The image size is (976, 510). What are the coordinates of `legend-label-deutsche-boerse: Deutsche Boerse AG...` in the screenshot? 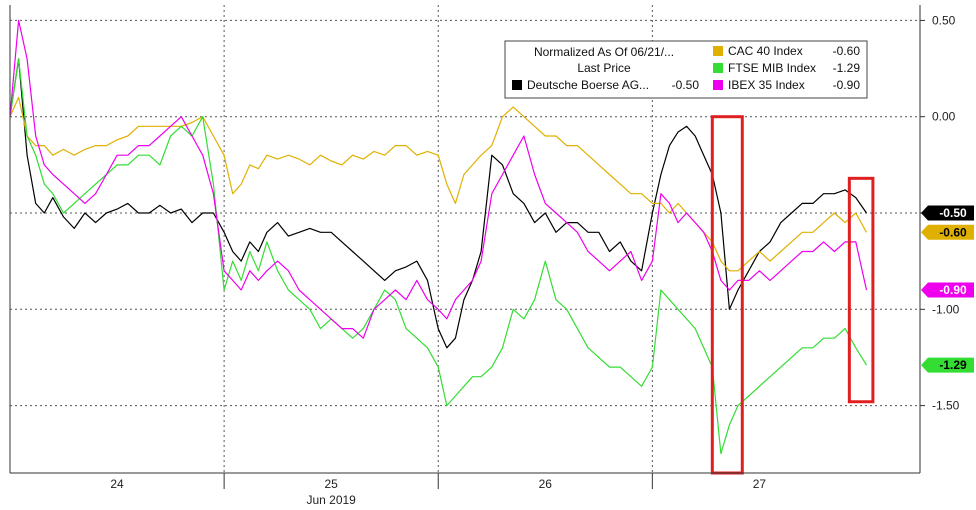 It's located at (588, 85).